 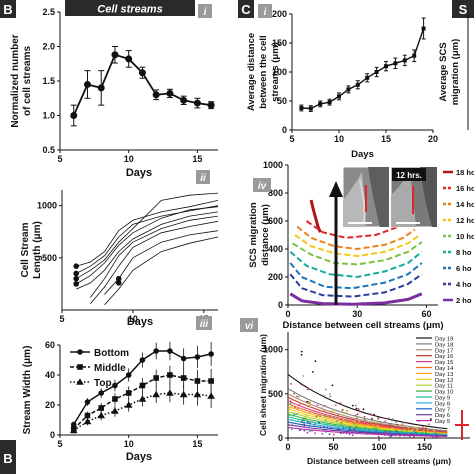 What do you see at coordinates (444, 357) in the screenshot?
I see `cell-sheet-legend-label-day-16: Day 16` at bounding box center [444, 357].